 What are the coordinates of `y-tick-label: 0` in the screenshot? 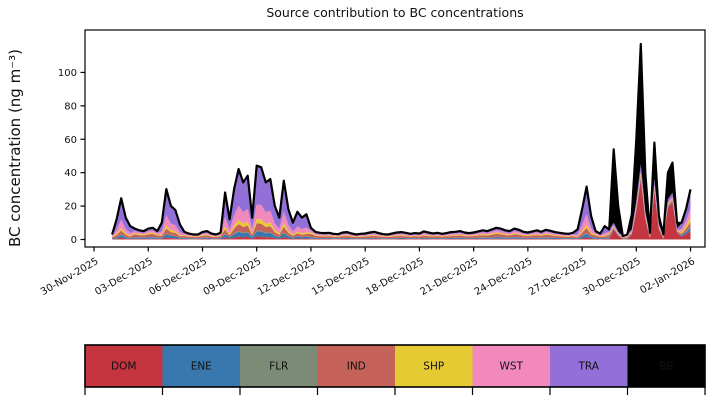 It's located at (74, 240).